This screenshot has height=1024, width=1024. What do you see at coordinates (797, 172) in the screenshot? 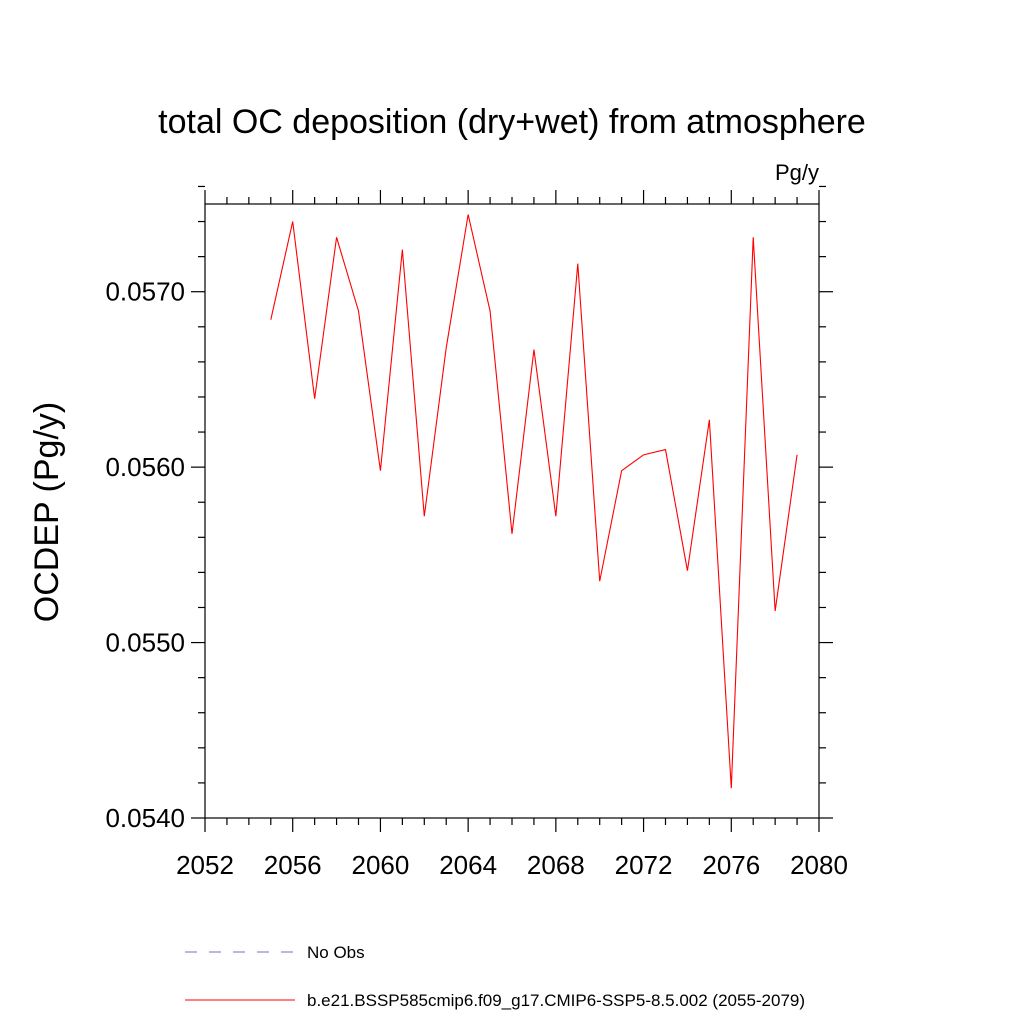
I see `units-label: Pg/y` at bounding box center [797, 172].